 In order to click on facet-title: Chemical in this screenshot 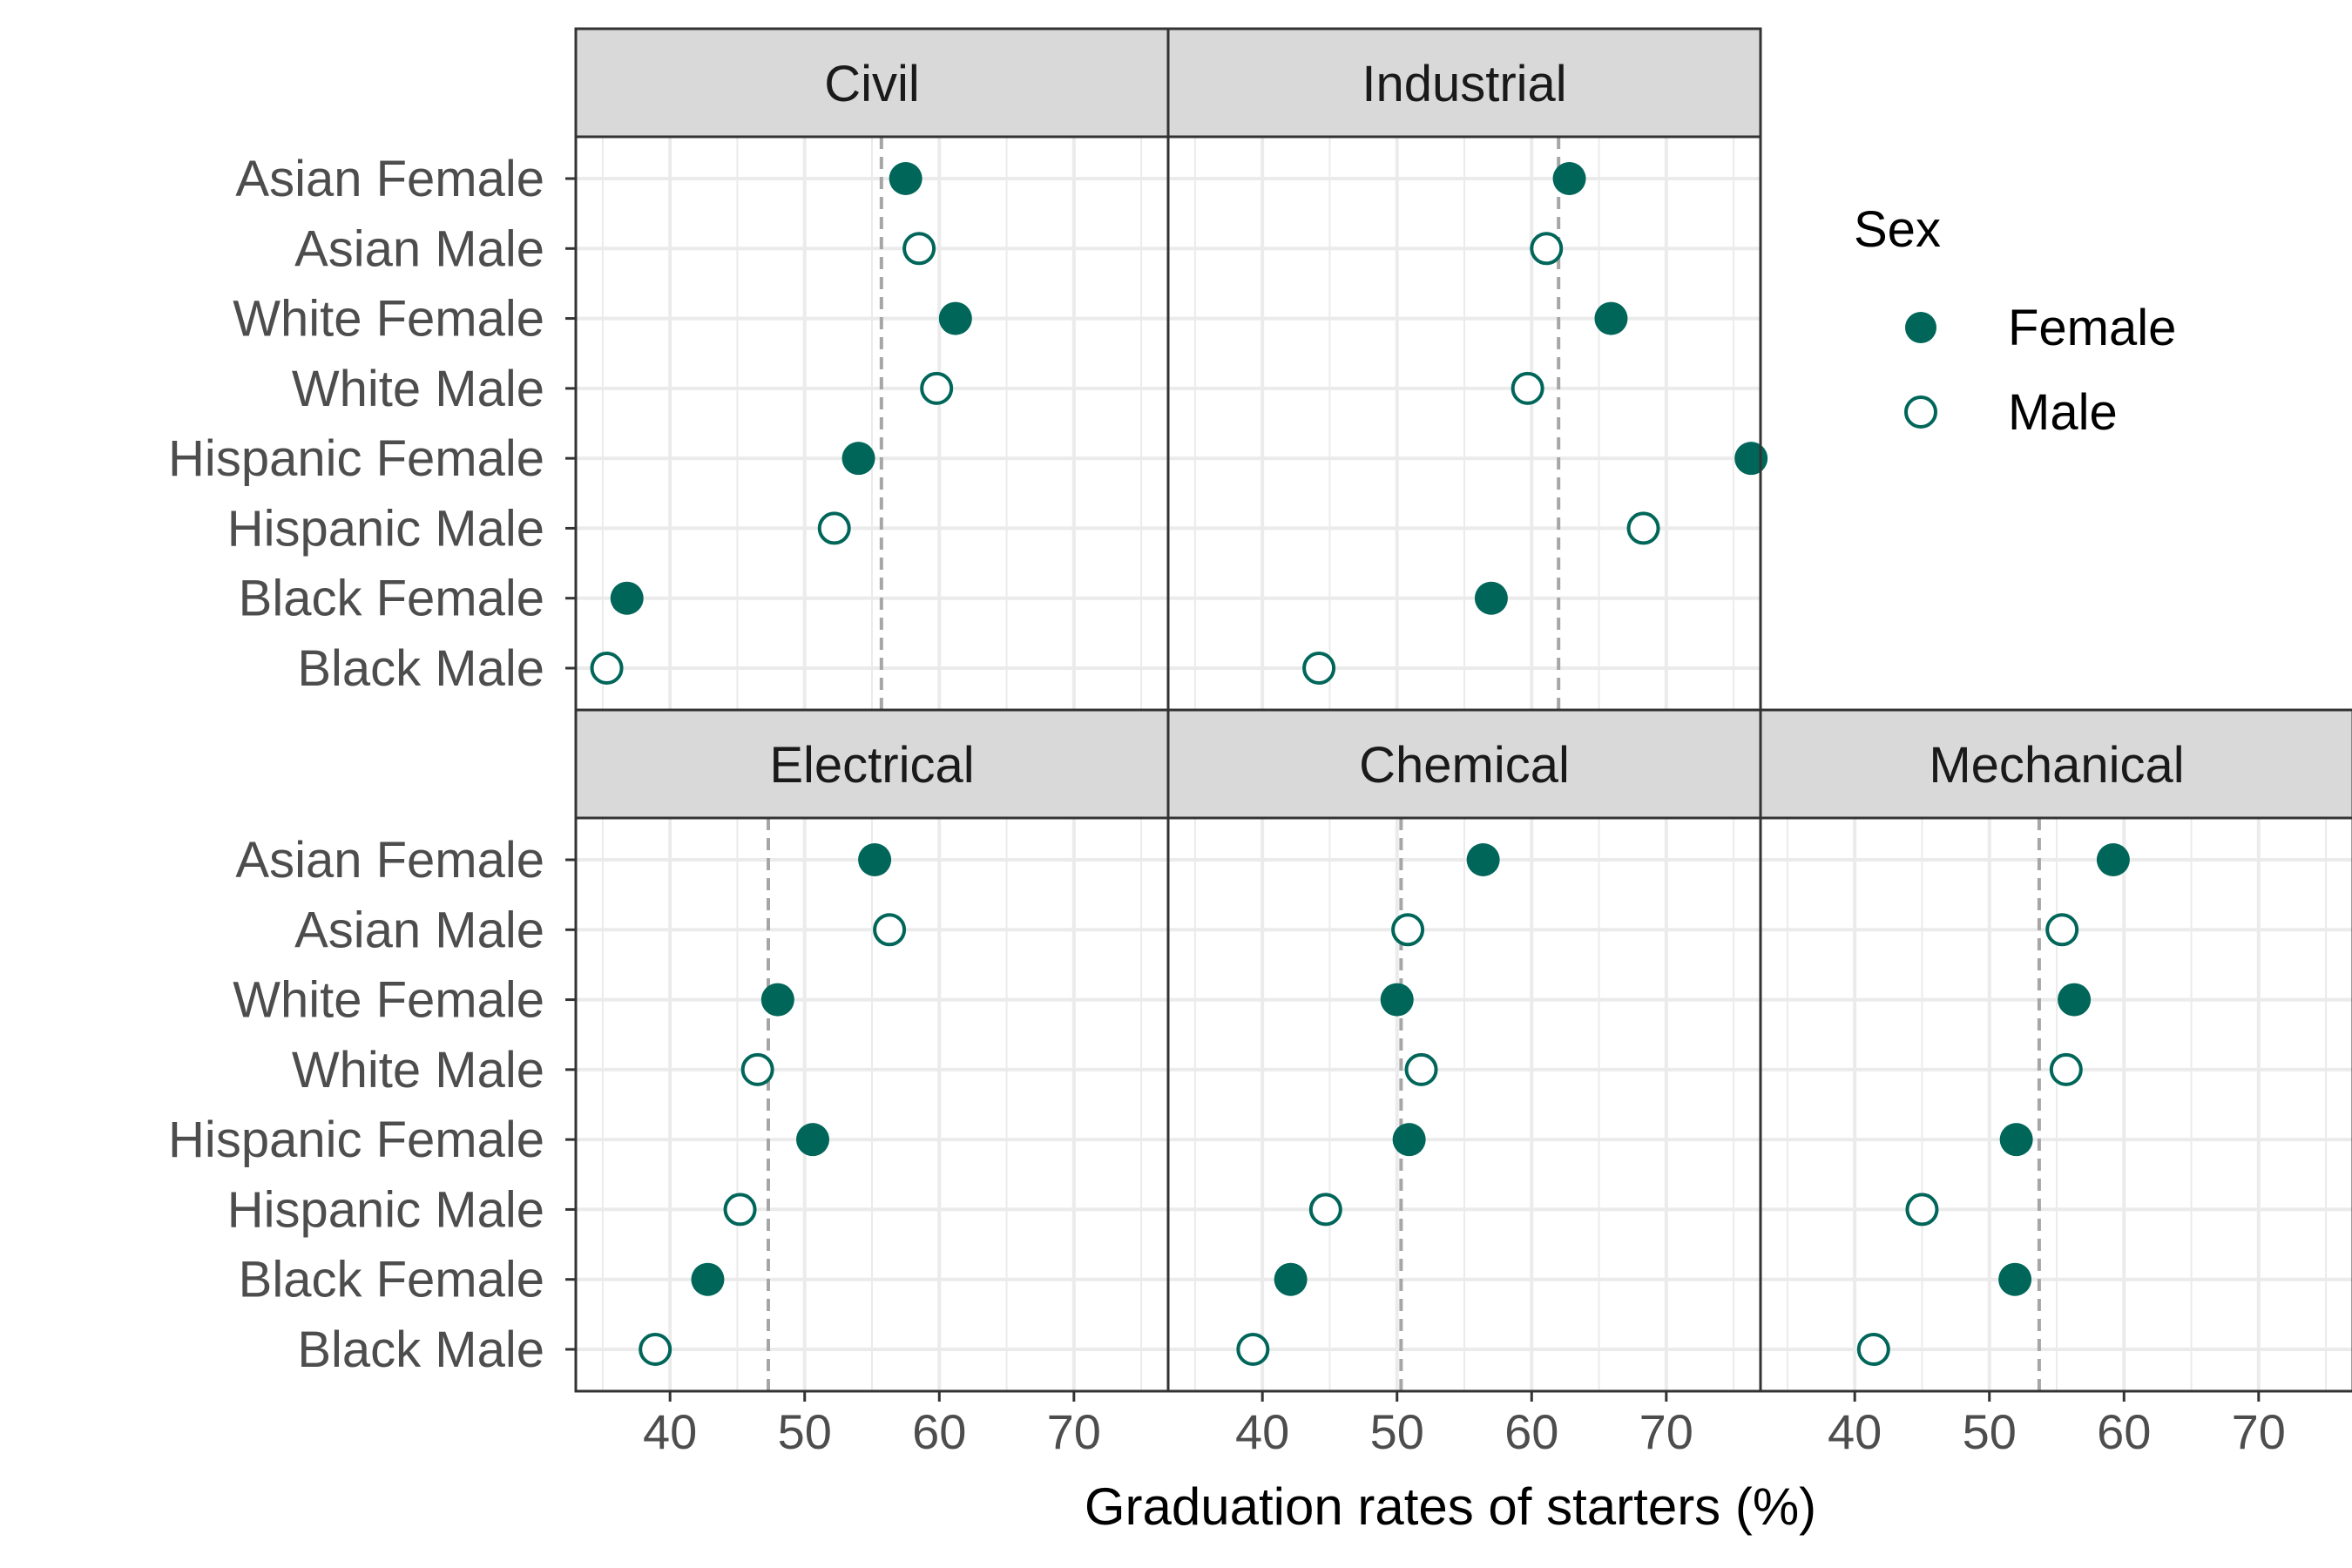, I will do `click(1464, 766)`.